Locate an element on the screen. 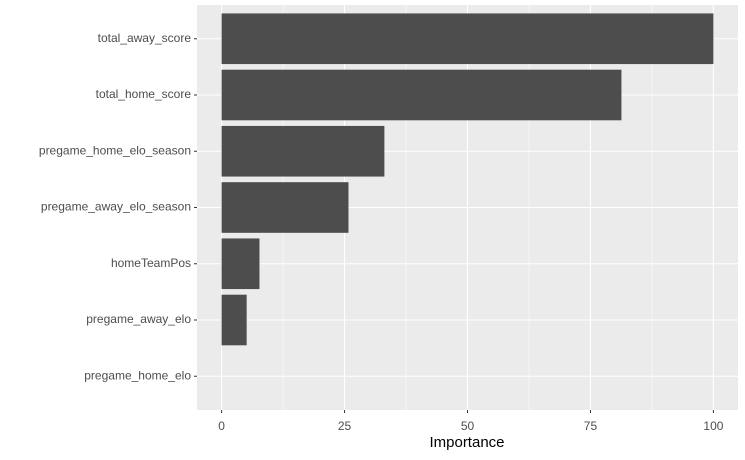 Image resolution: width=745 pixels, height=460 pixels. y-tick-label: pregame_home_elo_season is located at coordinates (115, 150).